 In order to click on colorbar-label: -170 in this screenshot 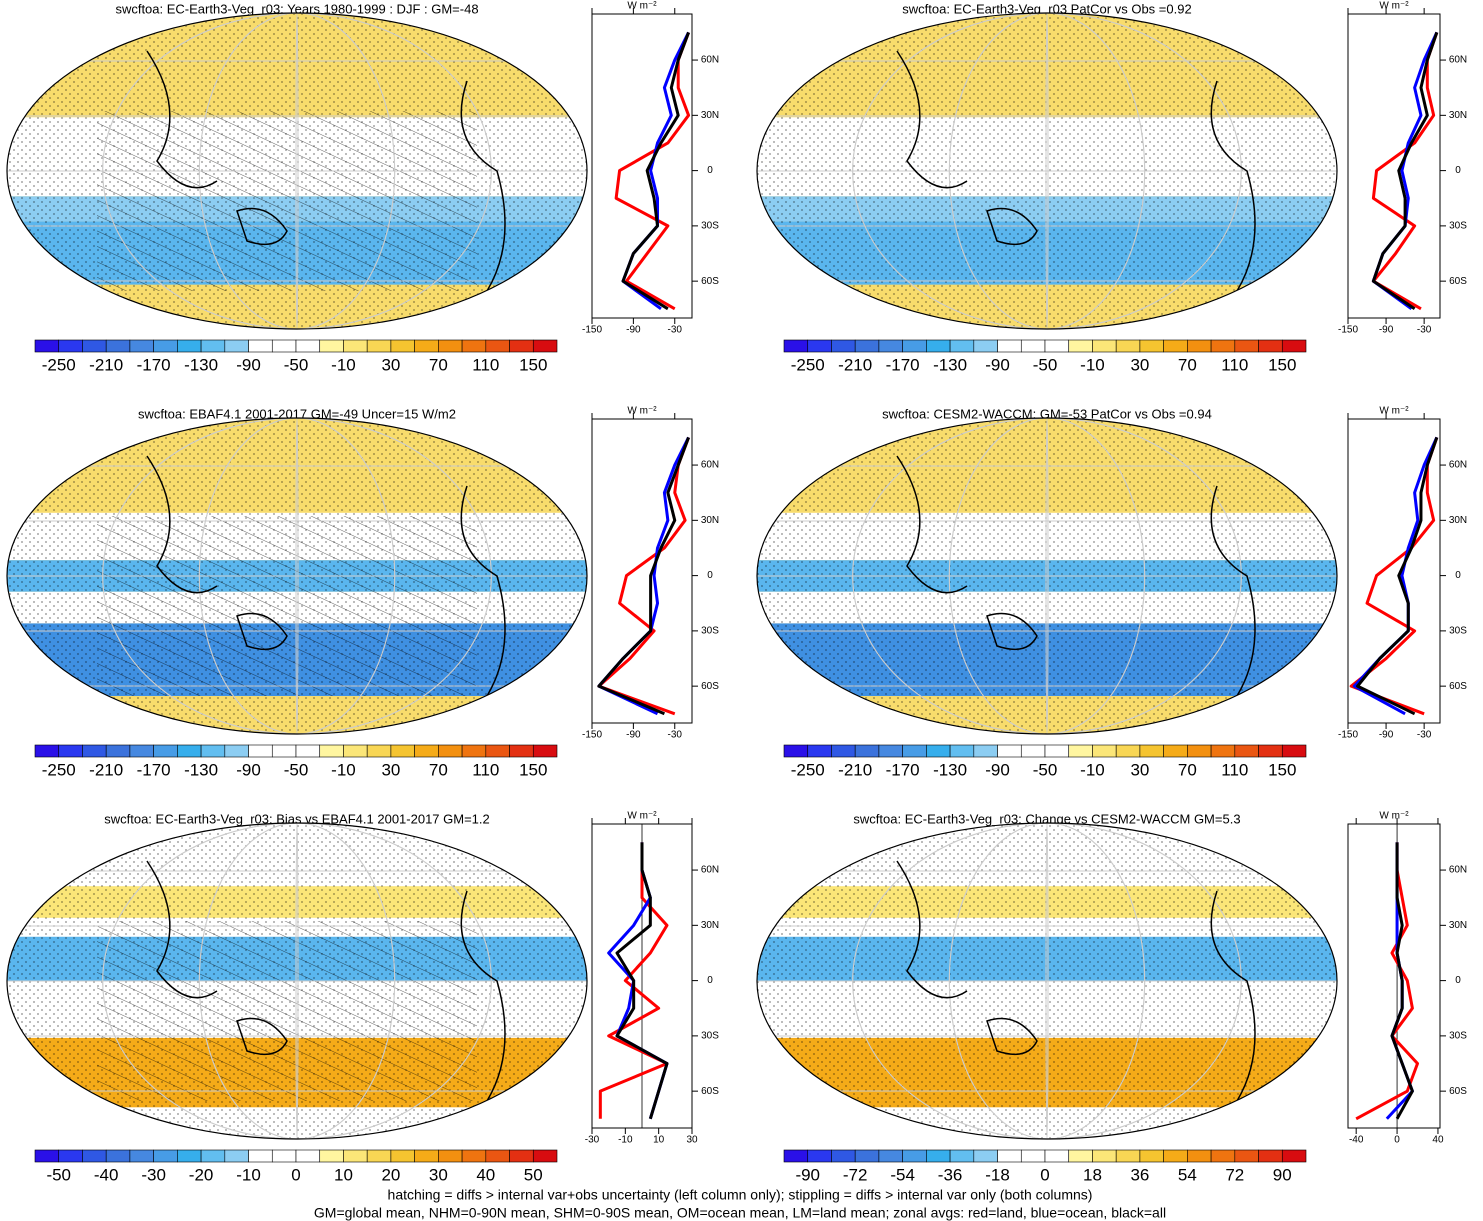, I will do `click(903, 364)`.